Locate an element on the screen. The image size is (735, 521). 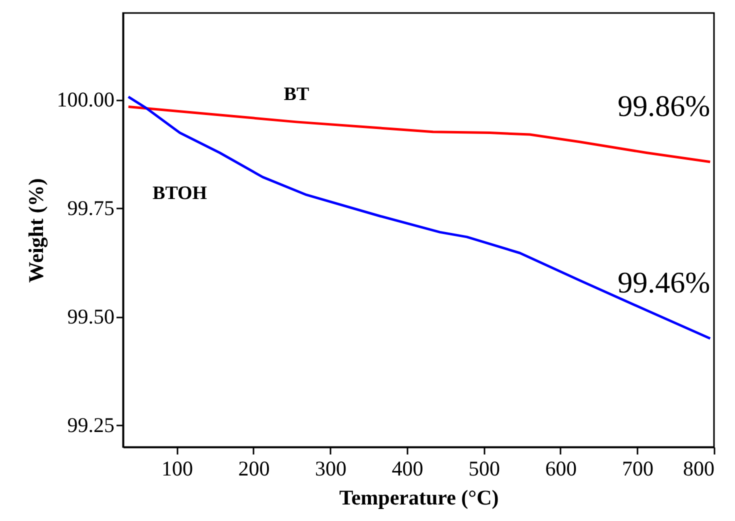
x-tick-label: 200 is located at coordinates (254, 468).